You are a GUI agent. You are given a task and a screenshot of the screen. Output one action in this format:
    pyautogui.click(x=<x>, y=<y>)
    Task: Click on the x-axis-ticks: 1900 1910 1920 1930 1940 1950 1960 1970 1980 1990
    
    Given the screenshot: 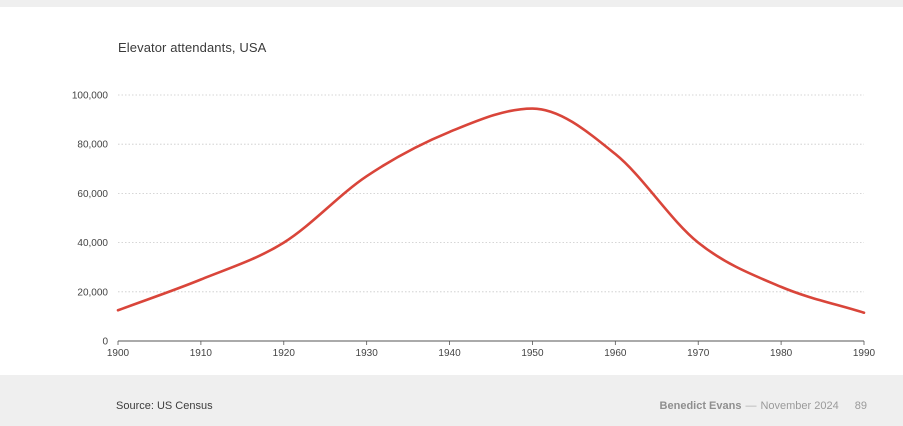 What is the action you would take?
    pyautogui.click(x=491, y=350)
    